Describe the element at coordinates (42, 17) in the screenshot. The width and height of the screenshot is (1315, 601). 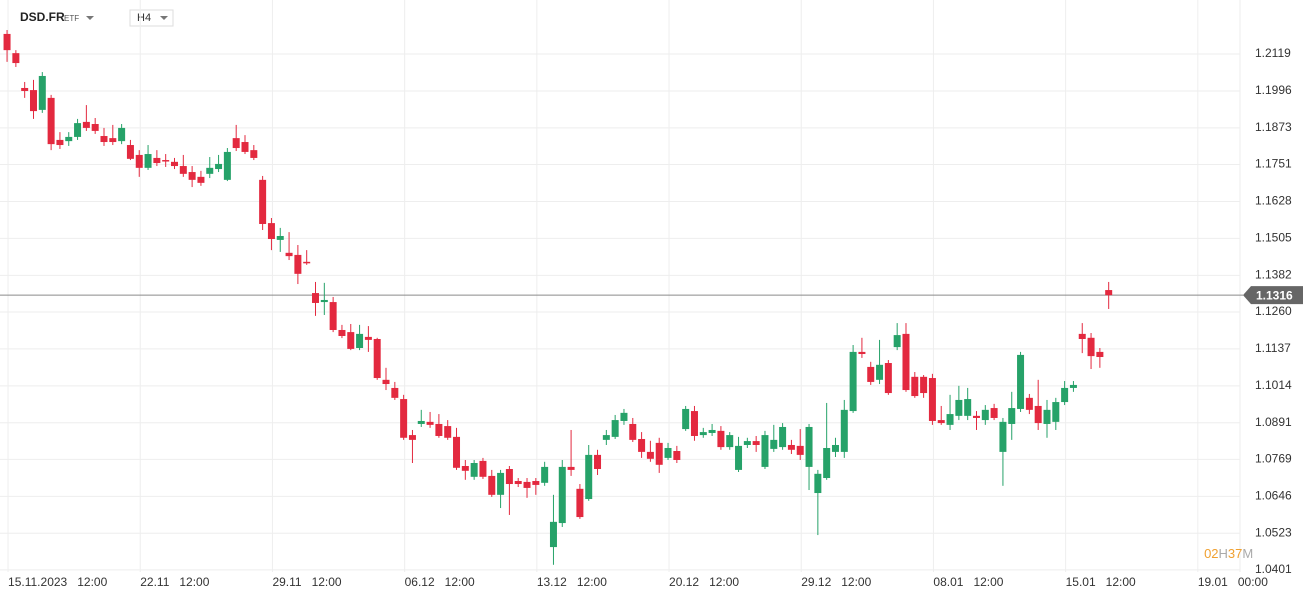
I see `symbol: DSD.FR` at that location.